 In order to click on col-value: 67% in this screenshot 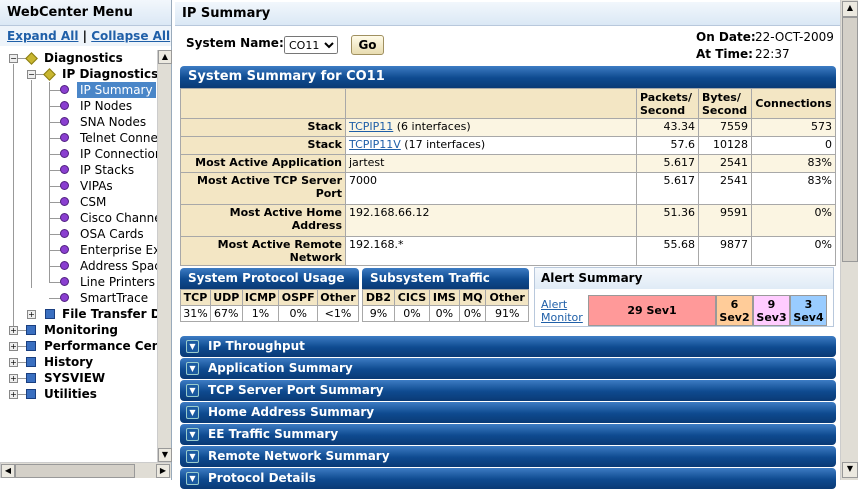, I will do `click(226, 313)`.